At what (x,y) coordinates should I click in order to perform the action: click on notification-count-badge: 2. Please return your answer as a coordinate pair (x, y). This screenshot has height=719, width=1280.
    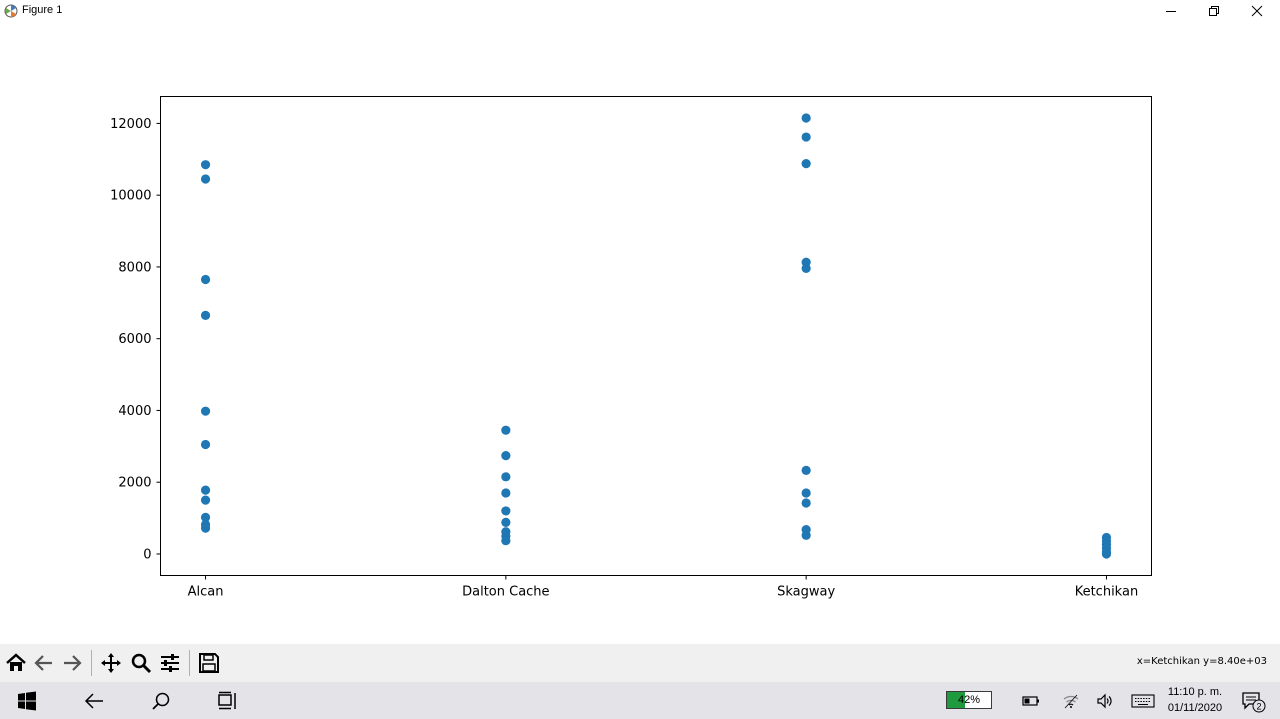
    Looking at the image, I should click on (1258, 706).